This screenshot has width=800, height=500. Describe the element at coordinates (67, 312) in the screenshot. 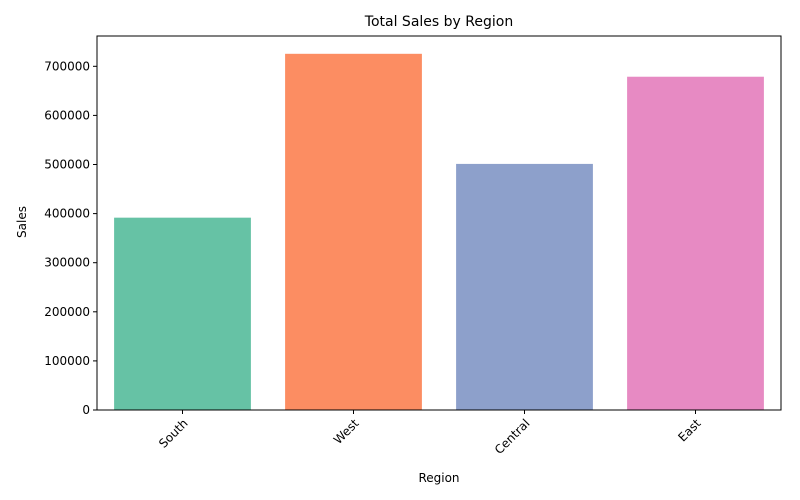

I see `y-tick-label: 200000` at that location.